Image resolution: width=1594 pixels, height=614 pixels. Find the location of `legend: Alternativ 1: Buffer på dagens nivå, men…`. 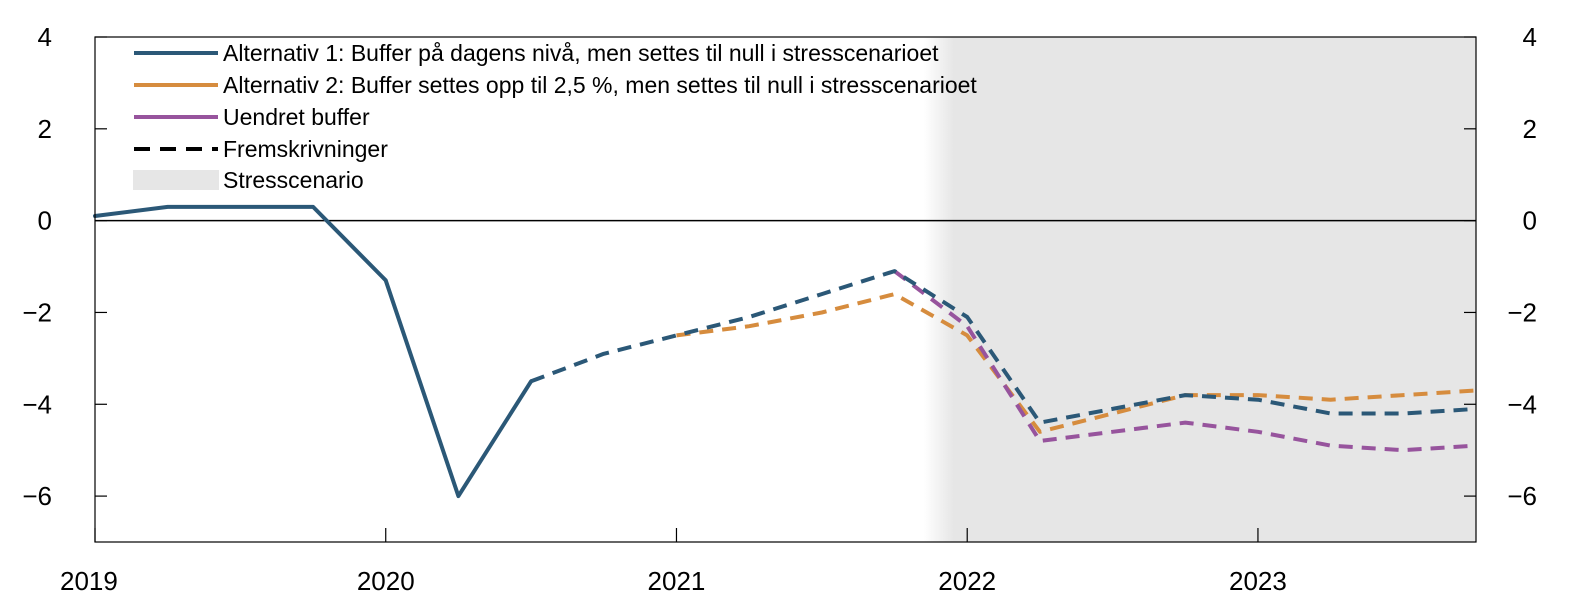

legend: Alternativ 1: Buffer på dagens nivå, men… is located at coordinates (555, 116).